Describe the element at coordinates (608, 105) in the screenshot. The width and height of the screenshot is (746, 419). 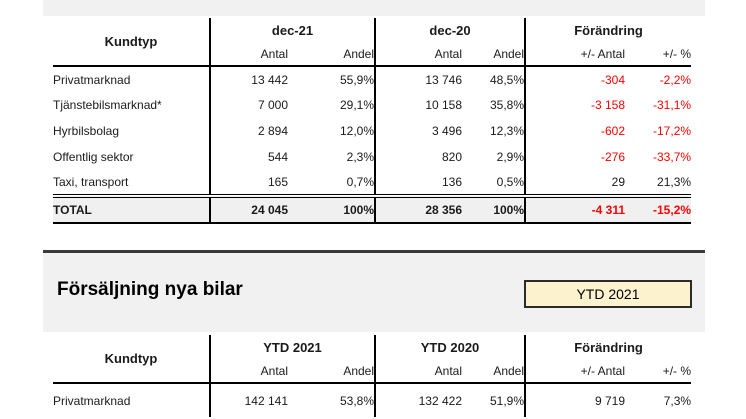
I see `cell: -3 158` at that location.